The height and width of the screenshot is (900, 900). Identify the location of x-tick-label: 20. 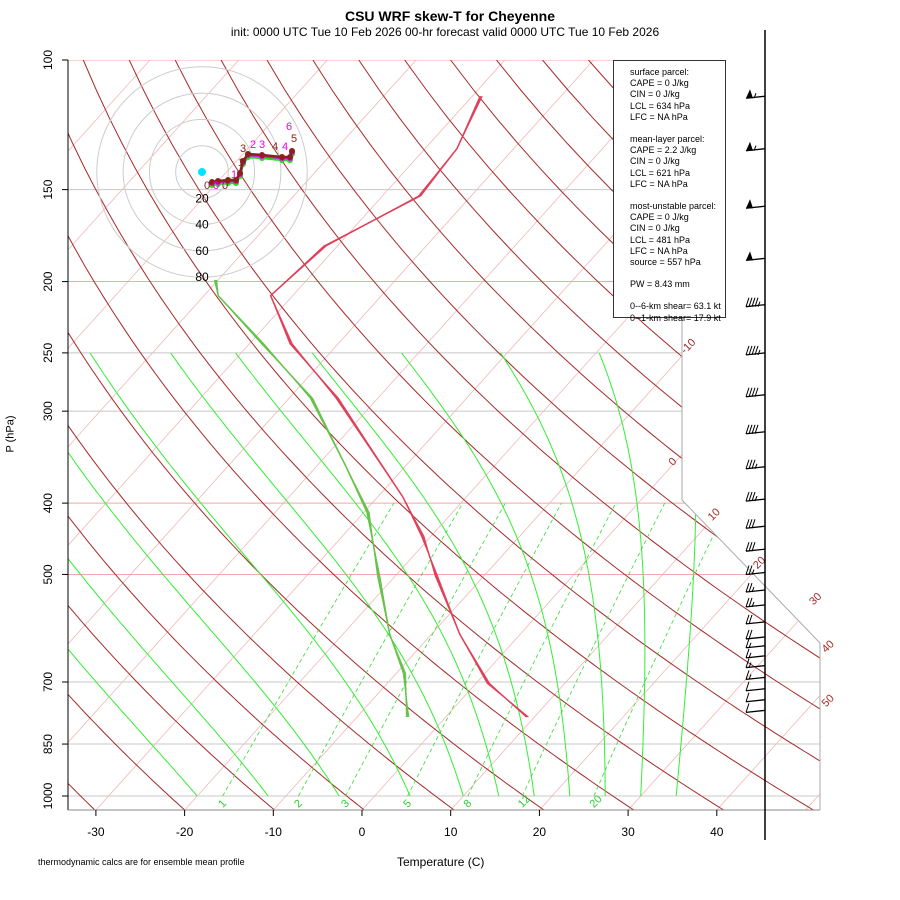
(540, 832).